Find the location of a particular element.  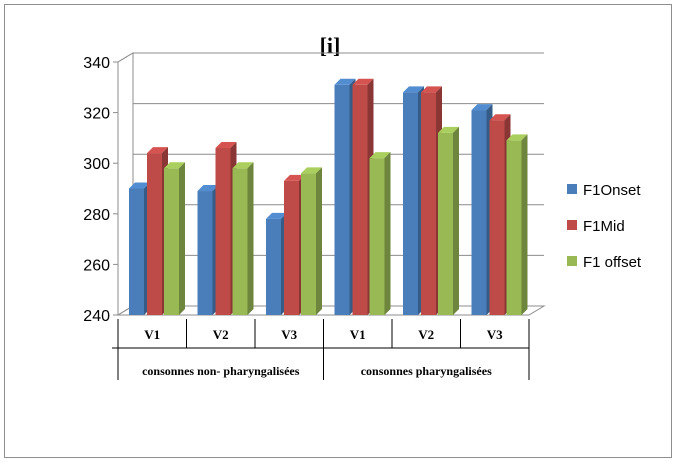

group-label: consonnes pharyngalisées is located at coordinates (426, 371).